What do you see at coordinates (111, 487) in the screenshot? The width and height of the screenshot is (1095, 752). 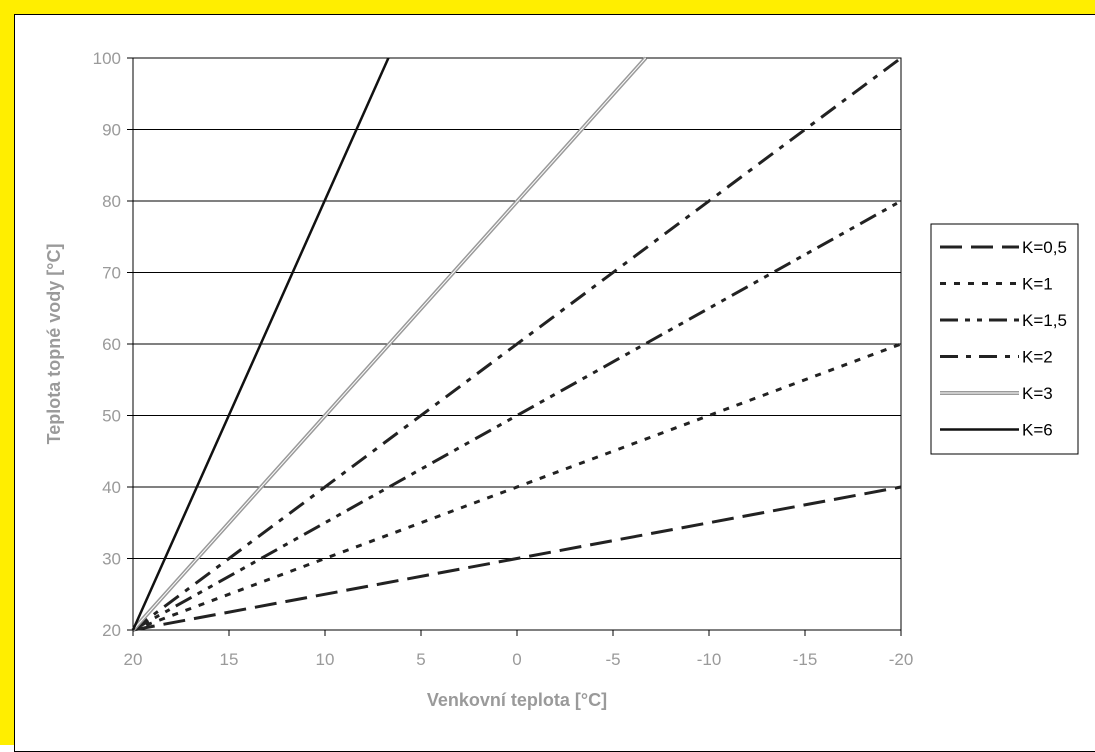 I see `y-tick-label: 40` at bounding box center [111, 487].